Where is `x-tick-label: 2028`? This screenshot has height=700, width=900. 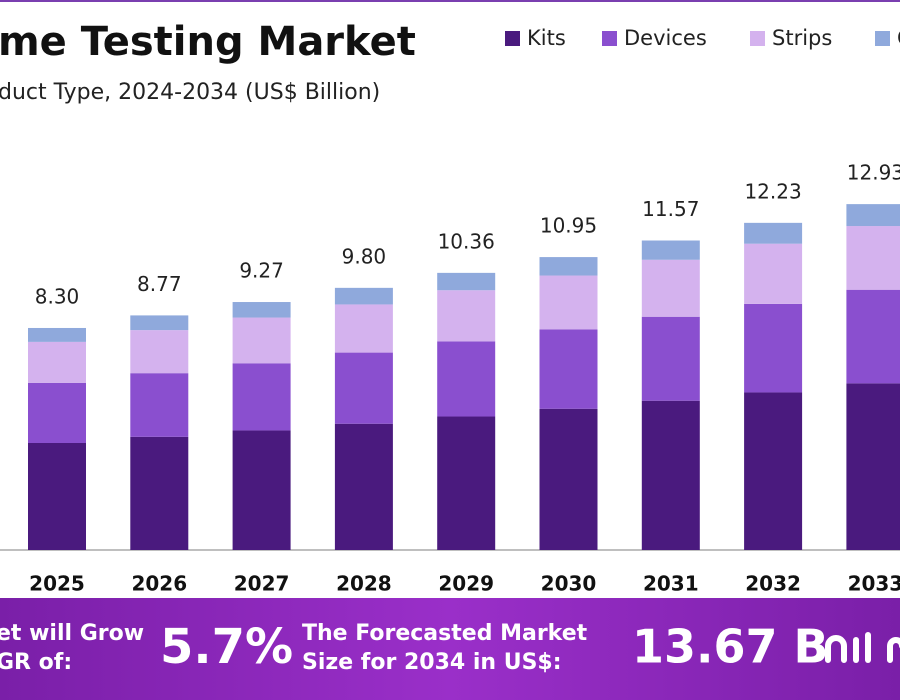
x-tick-label: 2028 is located at coordinates (364, 584).